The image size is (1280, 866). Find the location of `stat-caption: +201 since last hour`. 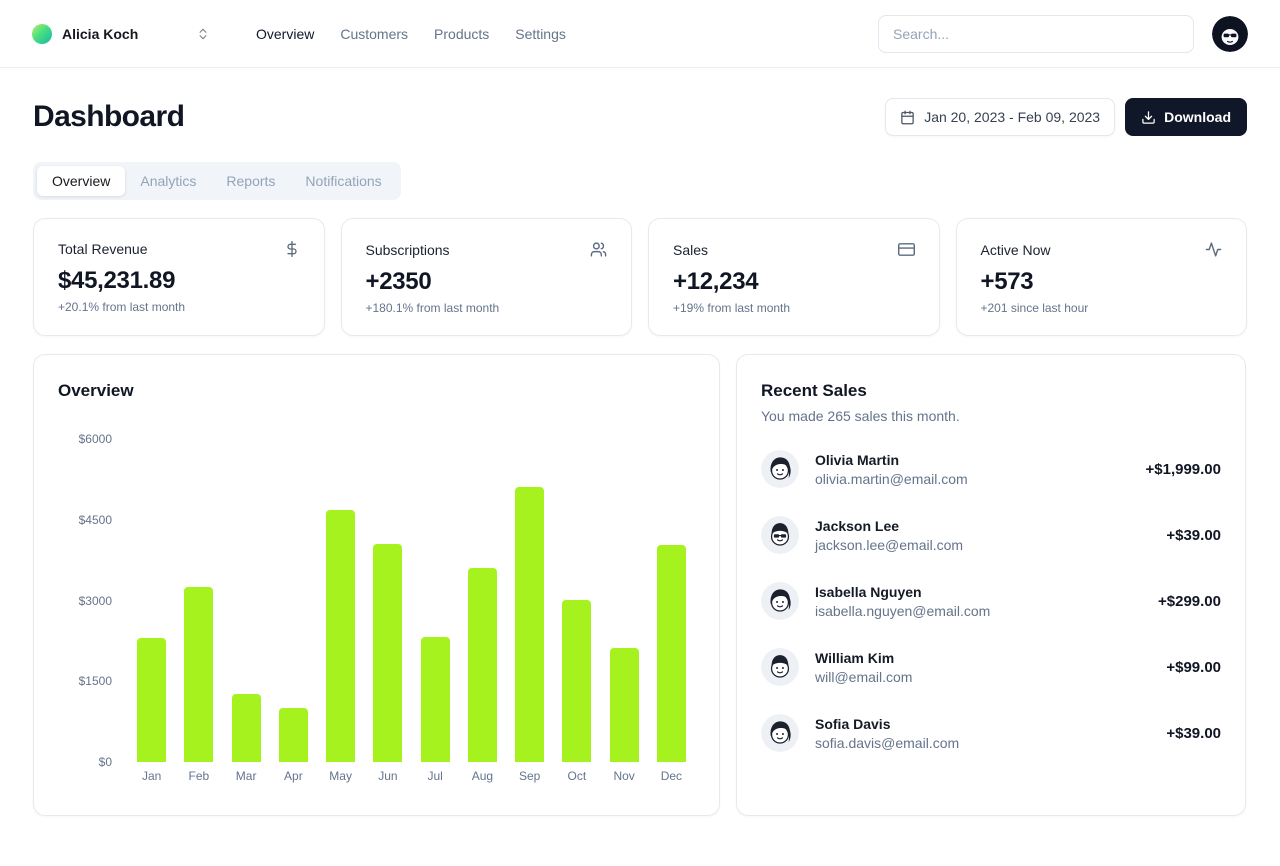

stat-caption: +201 since last hour is located at coordinates (1034, 308).